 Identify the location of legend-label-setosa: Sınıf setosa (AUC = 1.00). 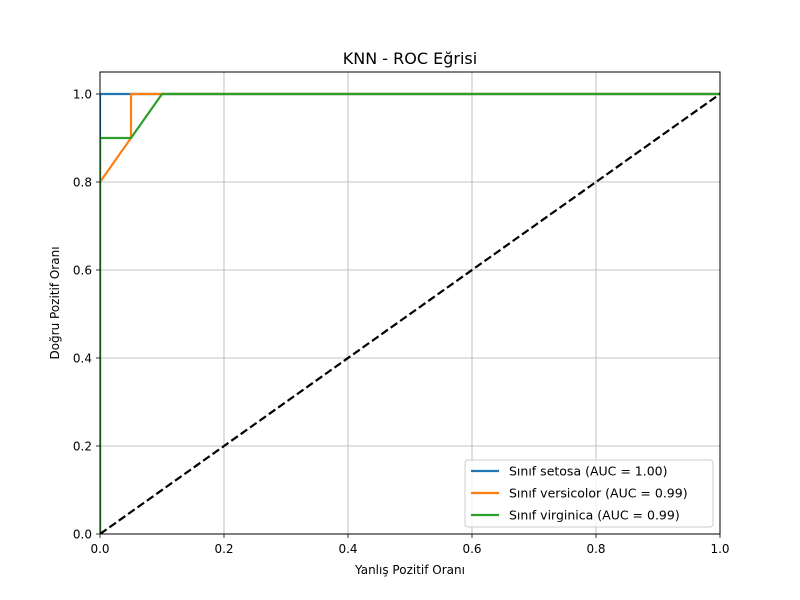
(588, 471).